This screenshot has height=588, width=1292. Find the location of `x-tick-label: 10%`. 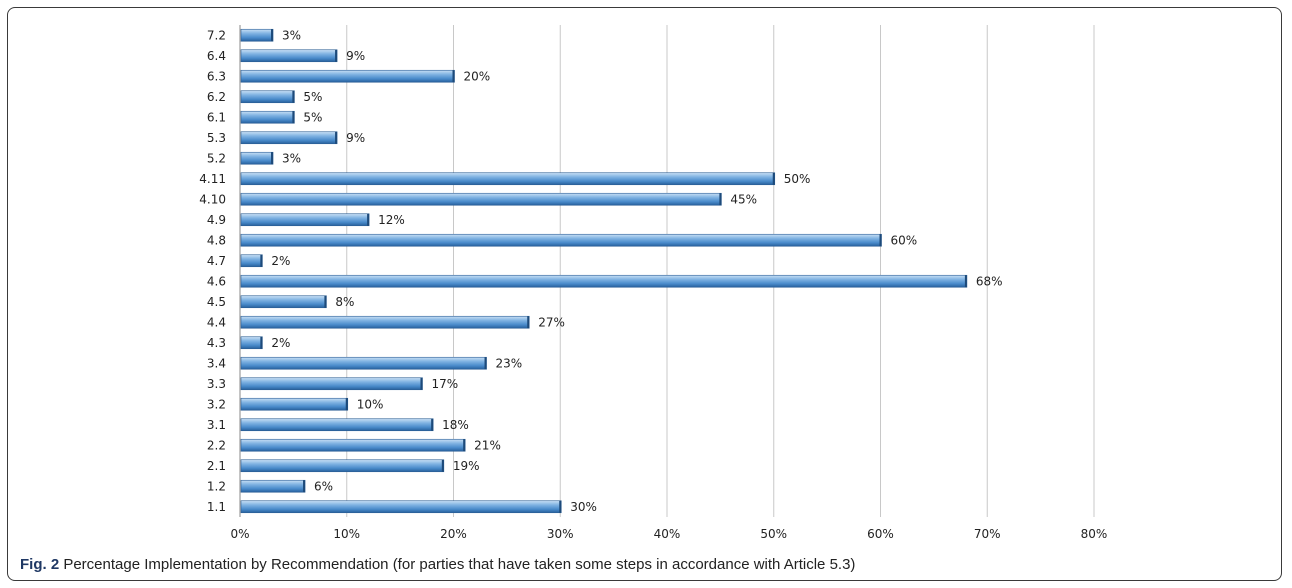

x-tick-label: 10% is located at coordinates (346, 534).